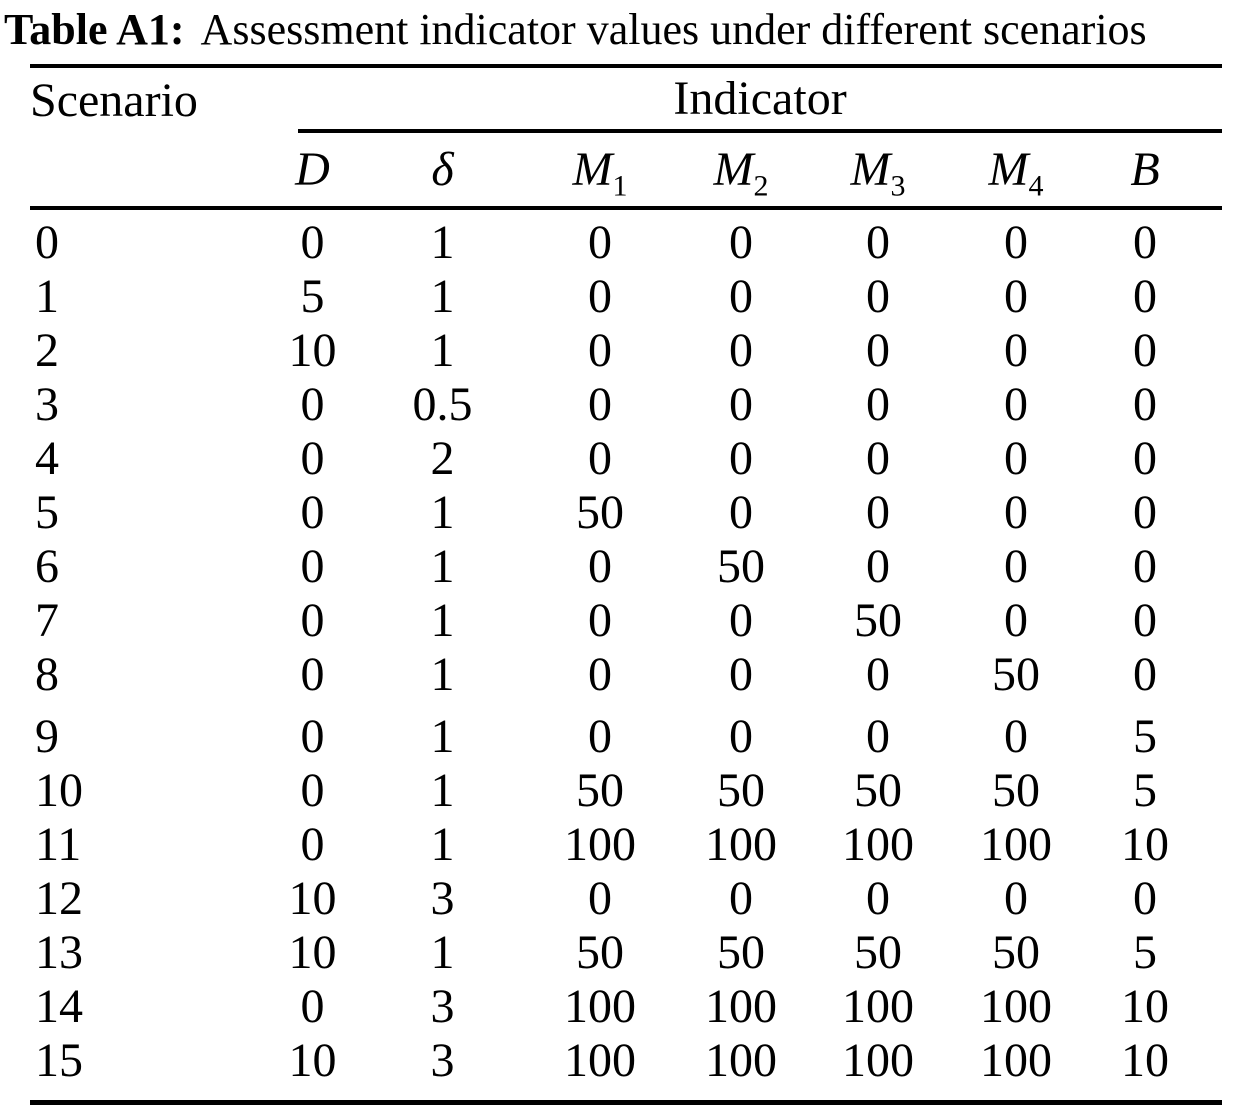  Describe the element at coordinates (1145, 171) in the screenshot. I see `column-header-b: B` at that location.